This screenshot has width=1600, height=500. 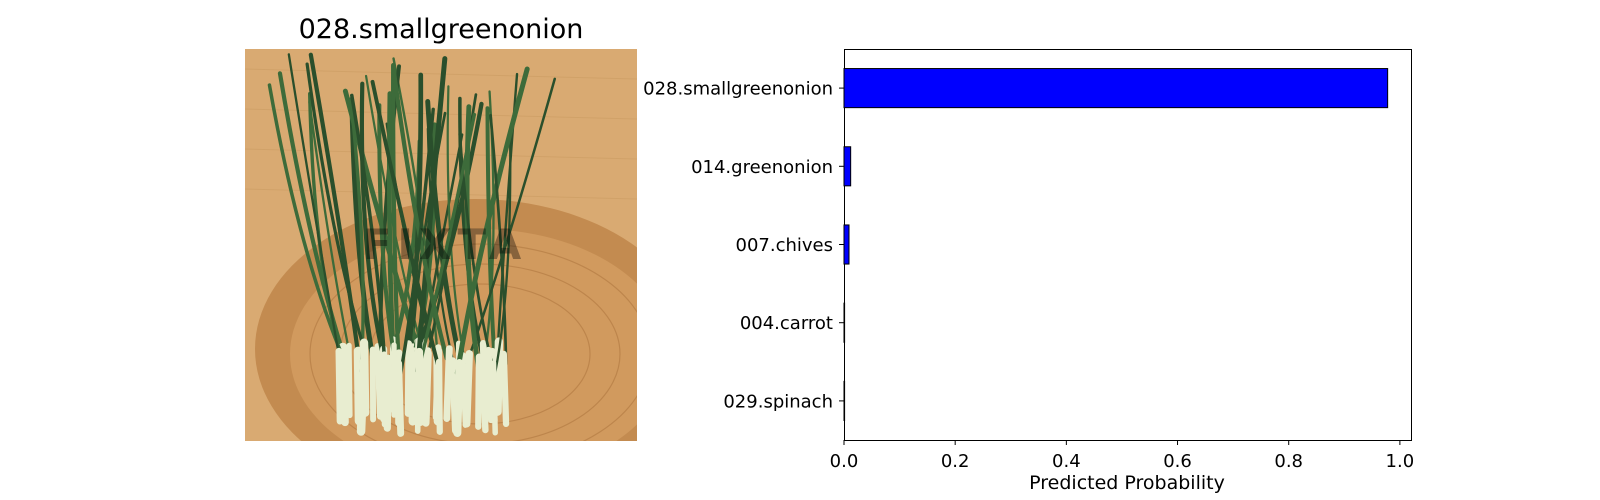 I want to click on x-tick-label: 0.2, so click(x=955, y=461).